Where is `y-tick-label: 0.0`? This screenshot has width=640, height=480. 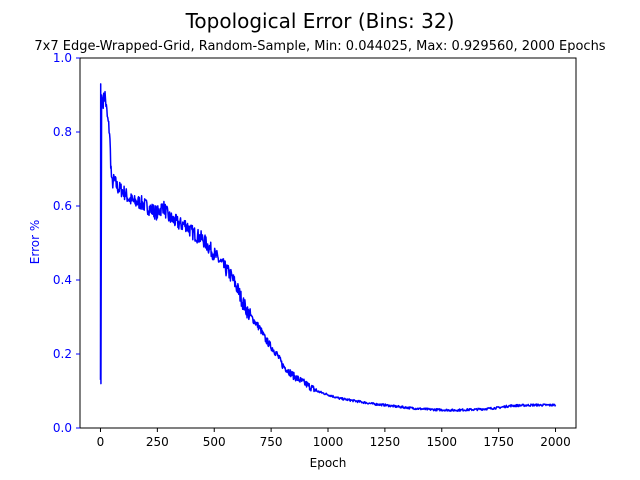 y-tick-label: 0.0 is located at coordinates (62, 428).